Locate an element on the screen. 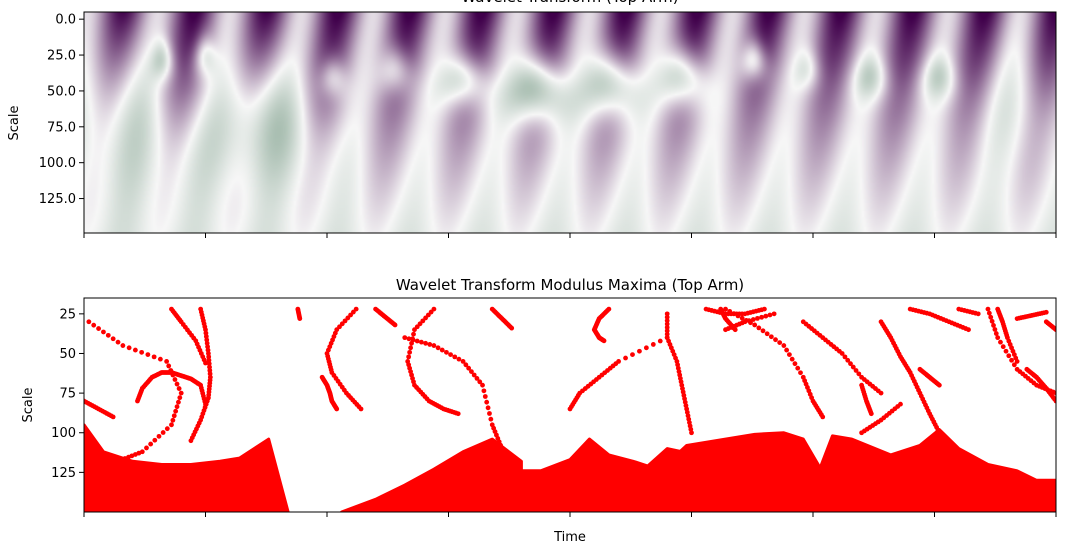  maxima-y-tick-label: 50 is located at coordinates (67, 354).